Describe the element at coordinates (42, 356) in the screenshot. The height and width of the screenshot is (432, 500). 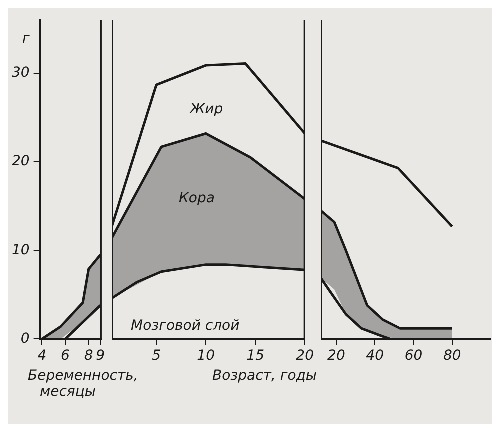
I see `x-tick-label: 4` at that location.